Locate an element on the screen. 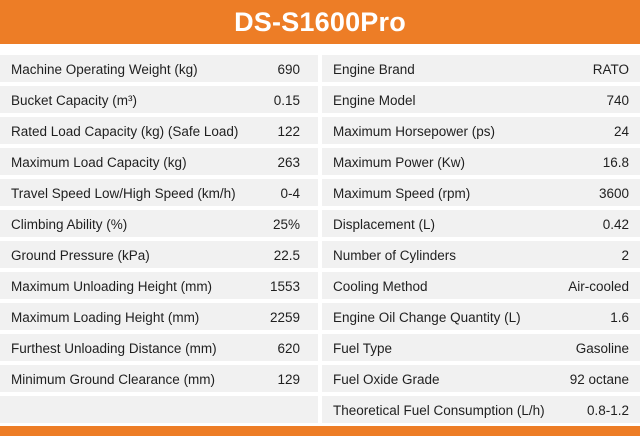 This screenshot has height=436, width=640. spec-row: Engine Model 740 is located at coordinates (481, 99).